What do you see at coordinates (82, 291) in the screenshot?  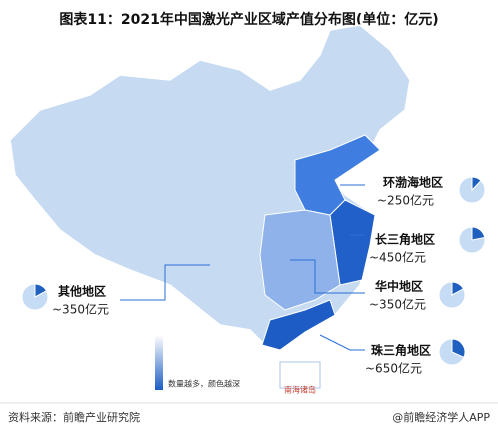 I see `region-name: 其他地区` at bounding box center [82, 291].